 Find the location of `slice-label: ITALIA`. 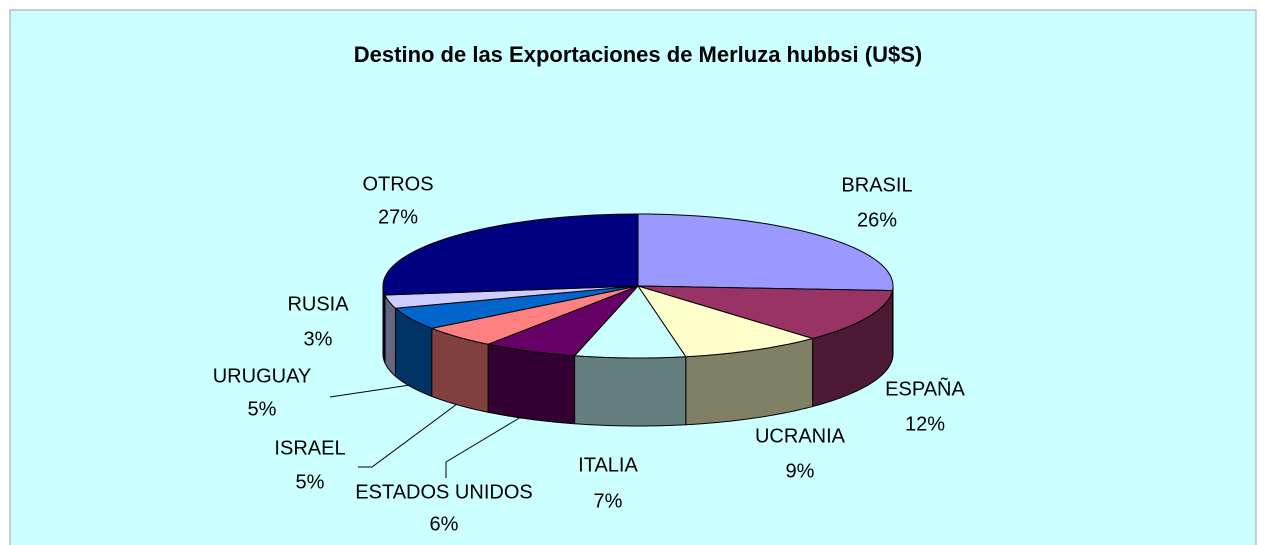

slice-label: ITALIA is located at coordinates (608, 465).